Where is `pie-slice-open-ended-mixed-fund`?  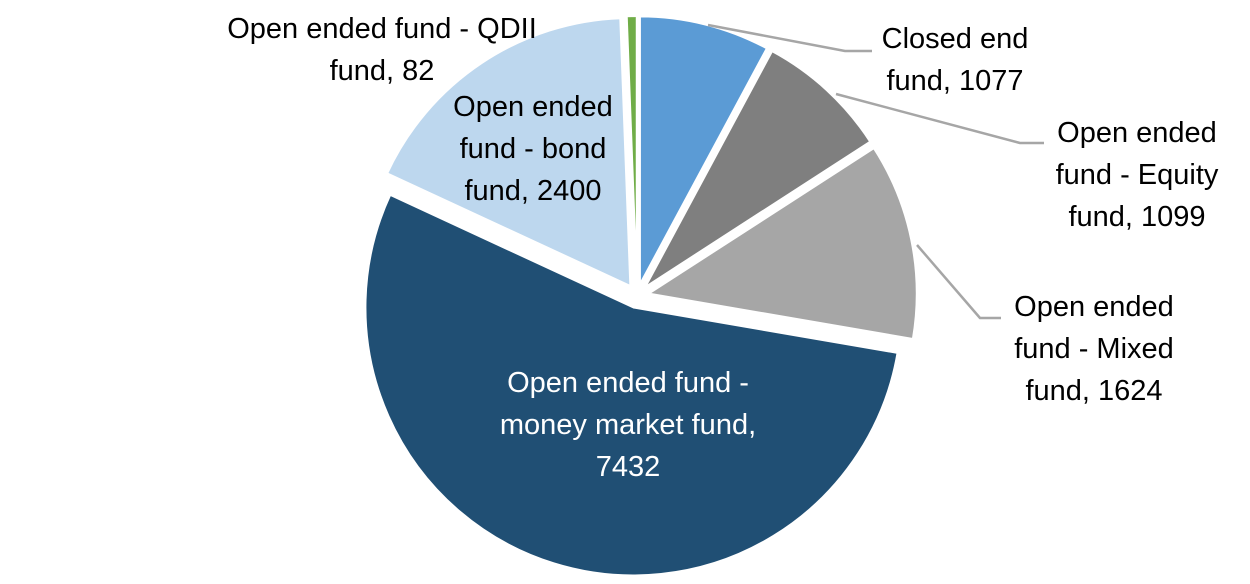
pie-slice-open-ended-mixed-fund is located at coordinates (782, 243).